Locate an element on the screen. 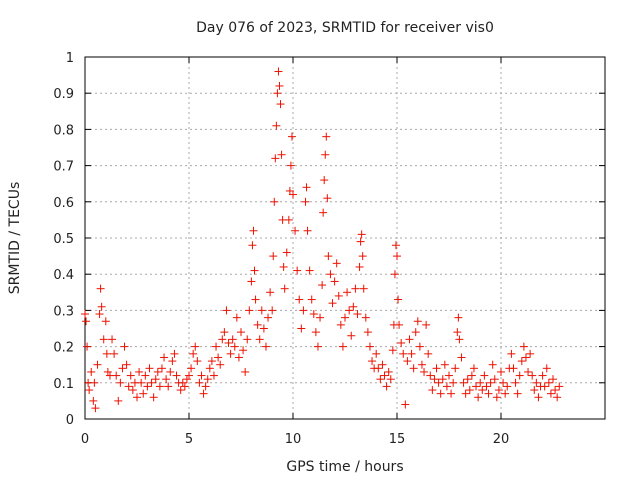  y-tick-label: 0.1 is located at coordinates (63, 384).